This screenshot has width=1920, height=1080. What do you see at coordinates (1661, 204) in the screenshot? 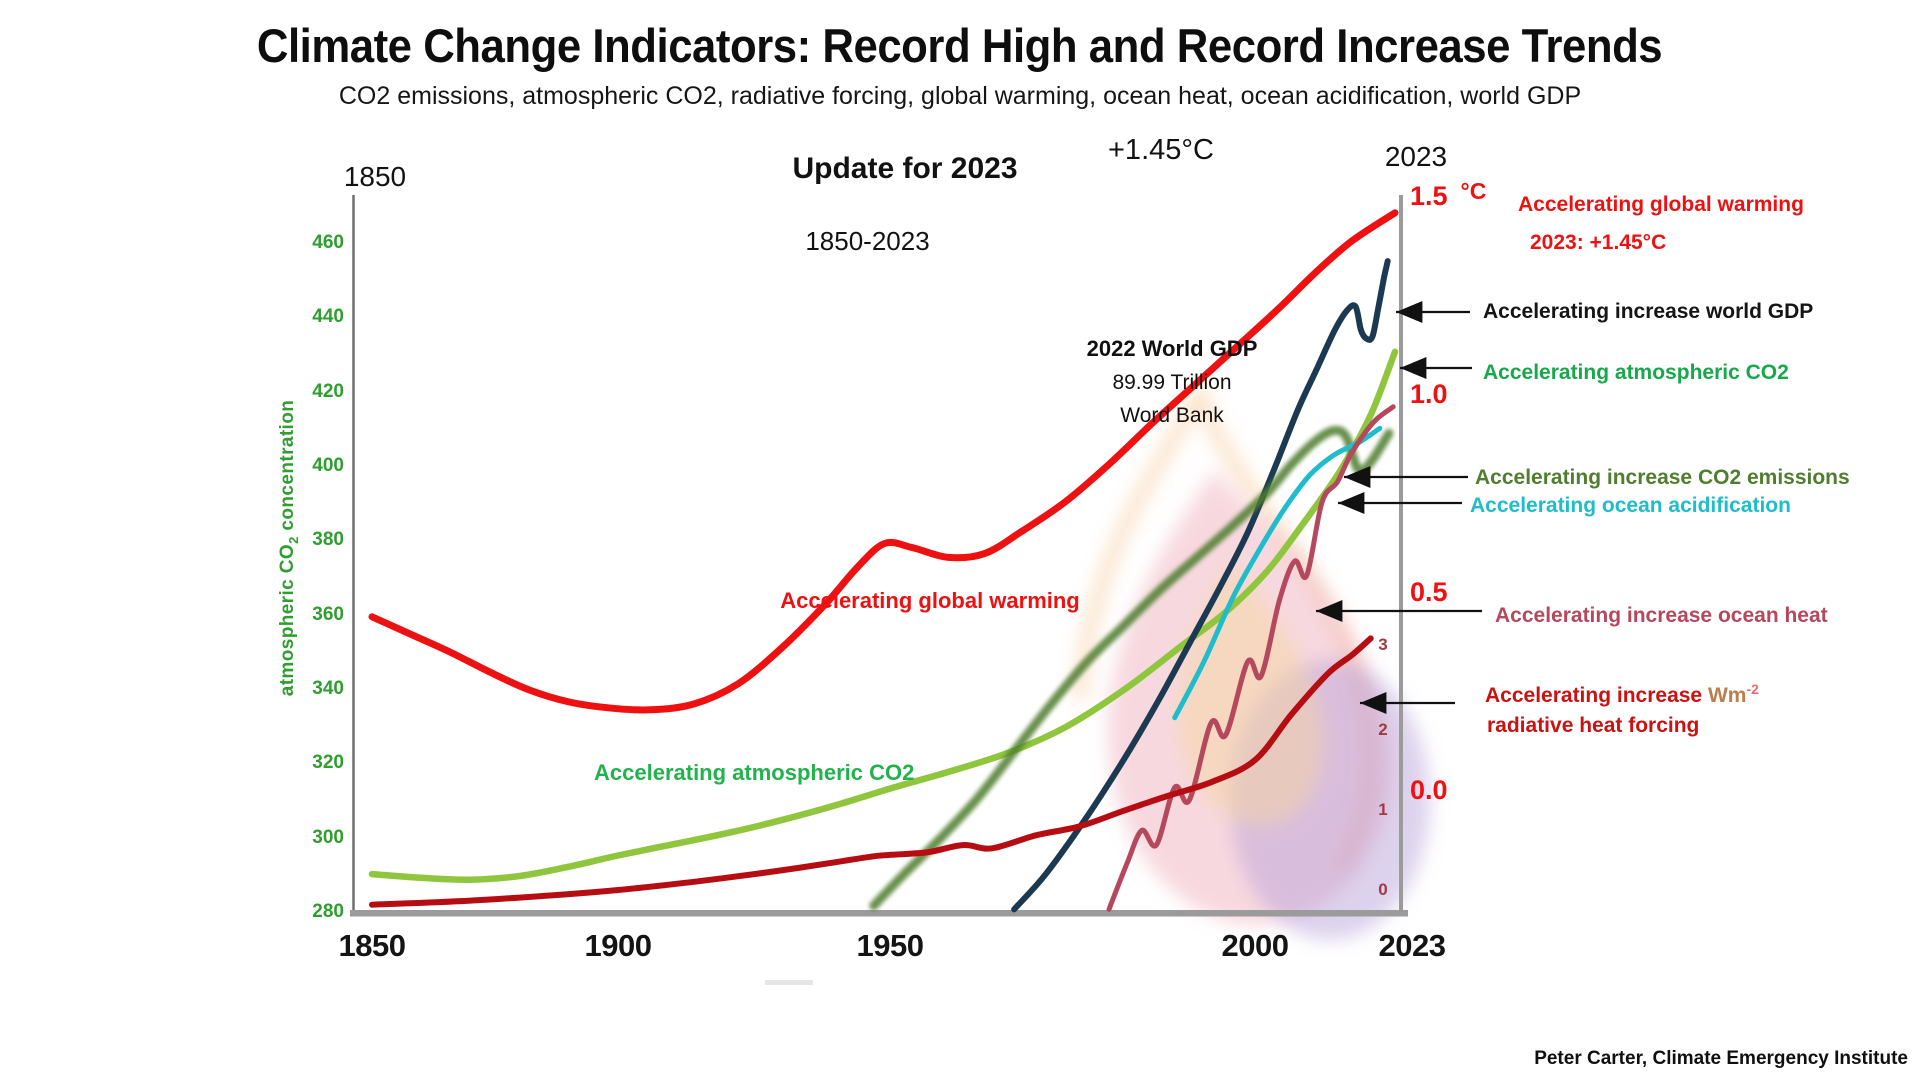
I see `annotation-global-warming: Accelerating global warming` at bounding box center [1661, 204].